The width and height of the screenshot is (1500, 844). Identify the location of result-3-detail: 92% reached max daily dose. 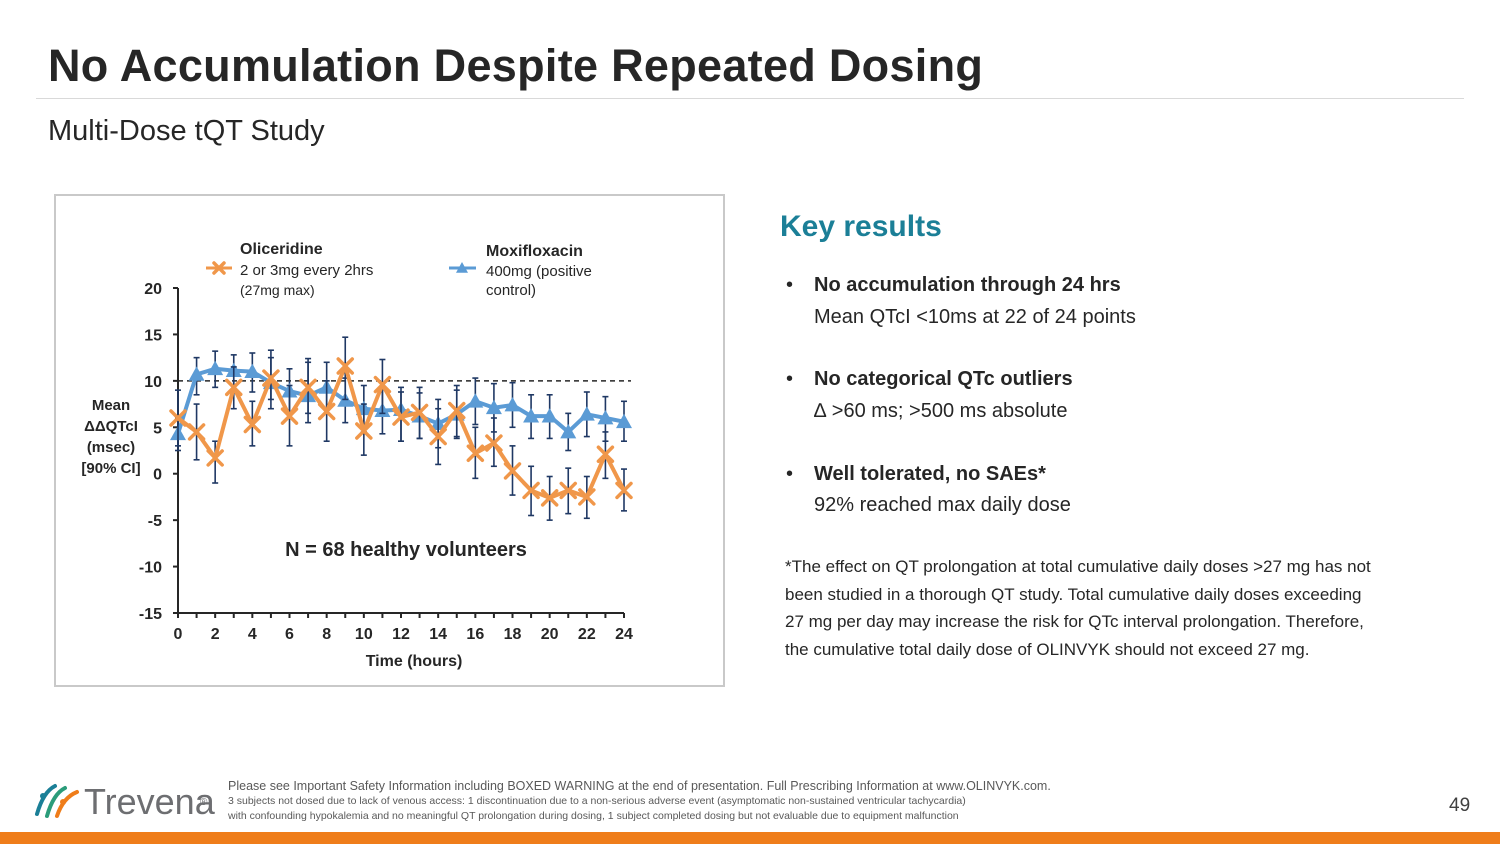
(942, 505).